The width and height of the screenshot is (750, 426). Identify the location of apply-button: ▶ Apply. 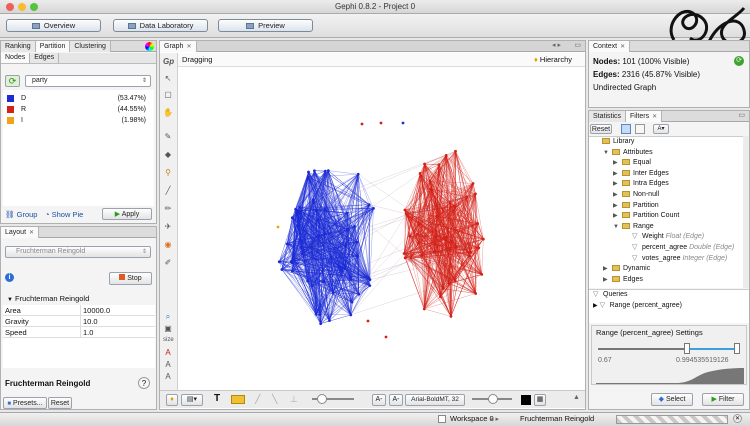
(127, 214).